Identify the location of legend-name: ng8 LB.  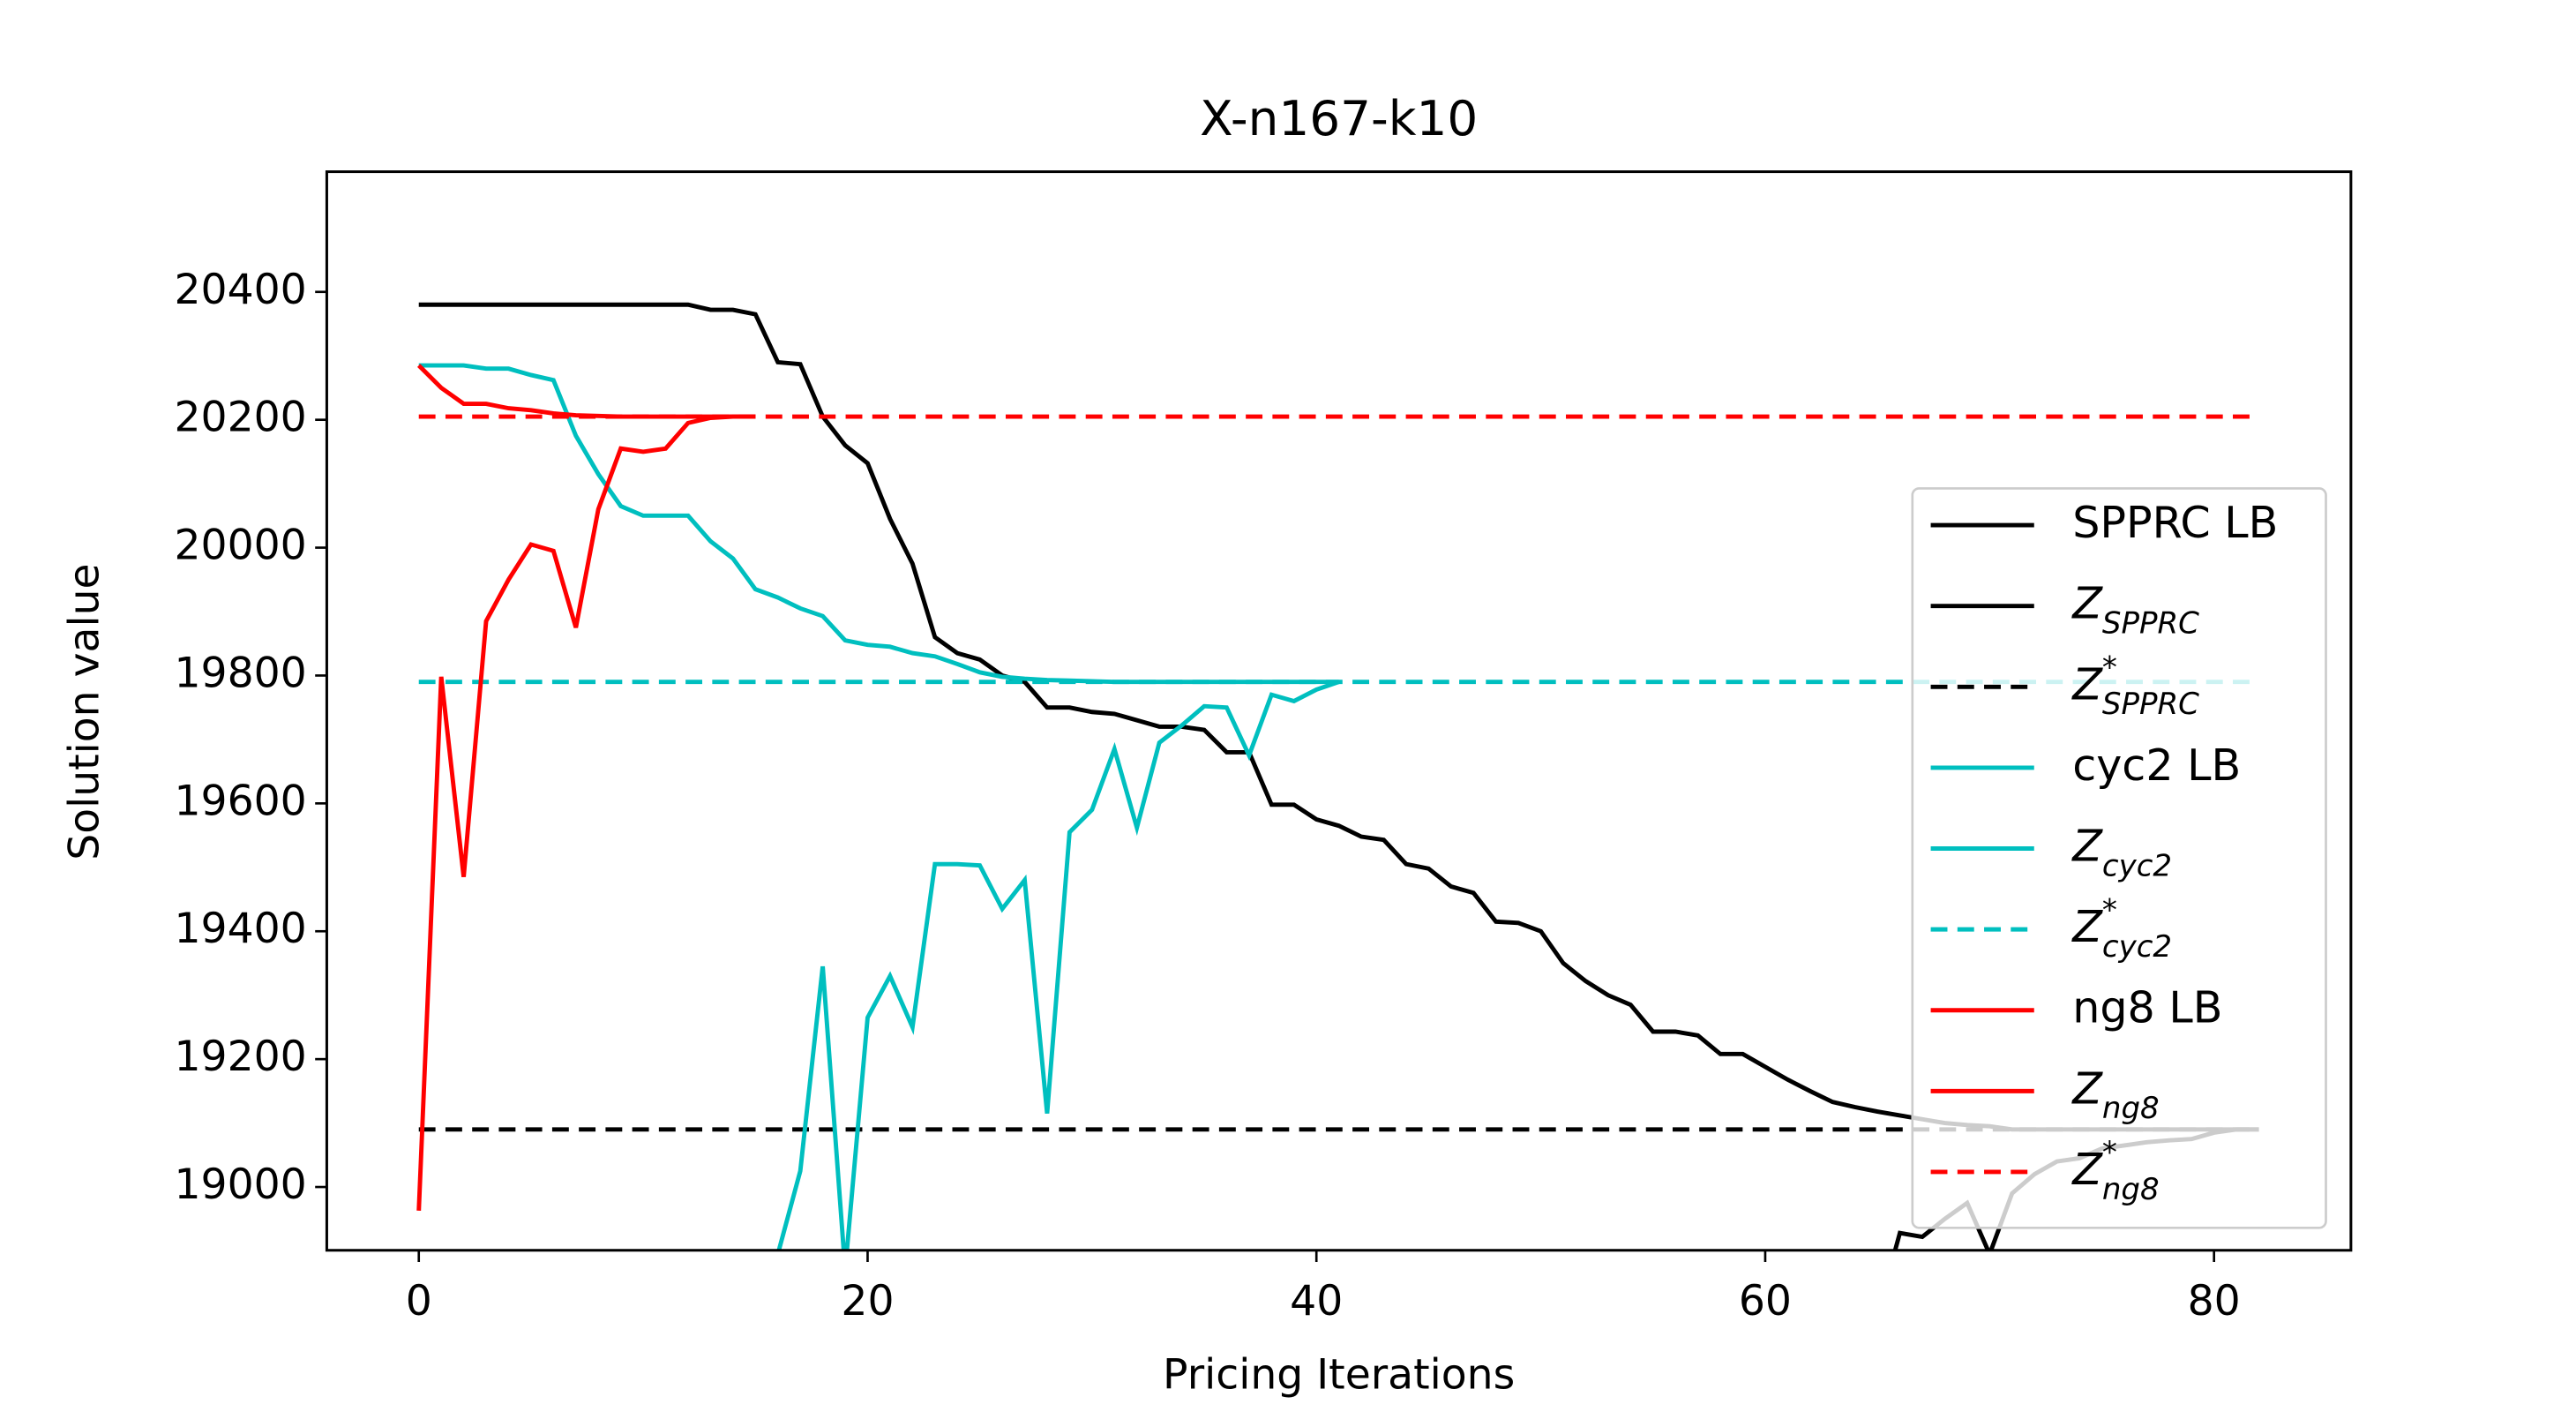
(2147, 1007).